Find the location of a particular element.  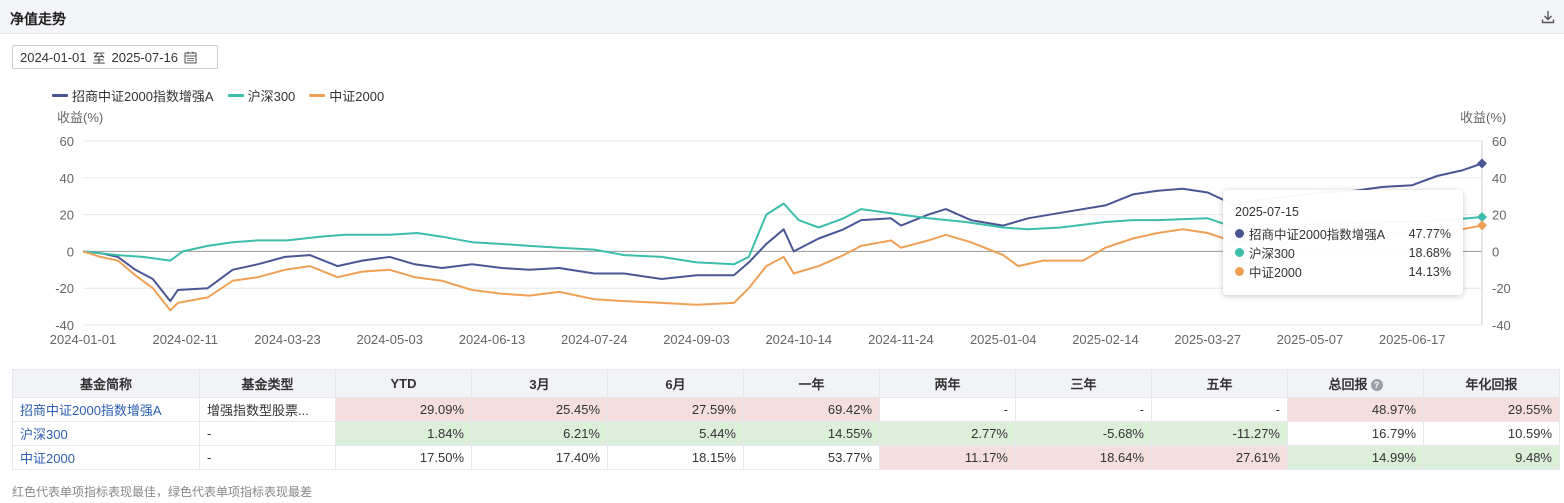

cell-fund-6m: 27.59% is located at coordinates (675, 409).